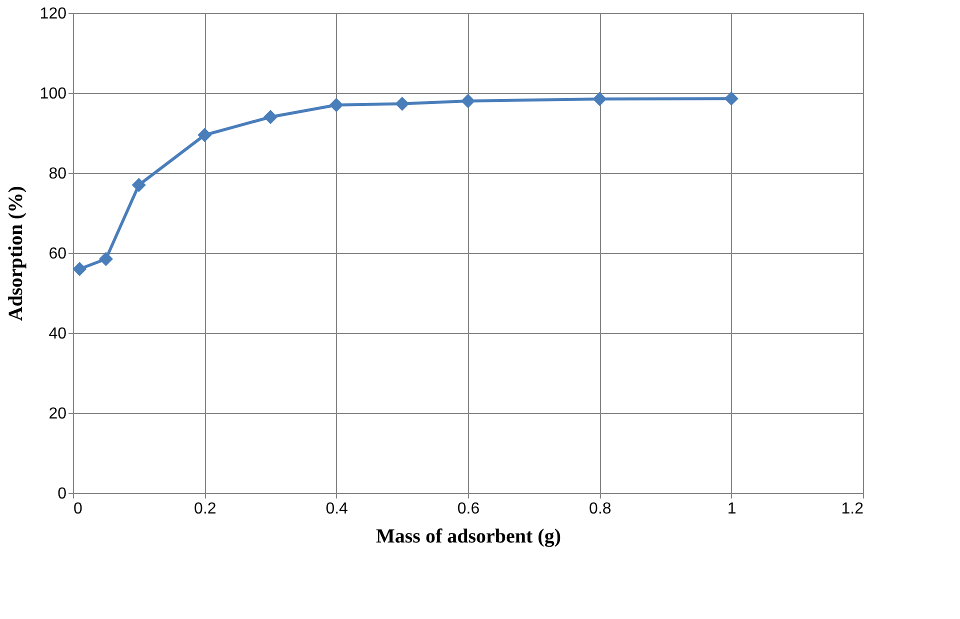  I want to click on y-tick-label: 80, so click(57, 174).